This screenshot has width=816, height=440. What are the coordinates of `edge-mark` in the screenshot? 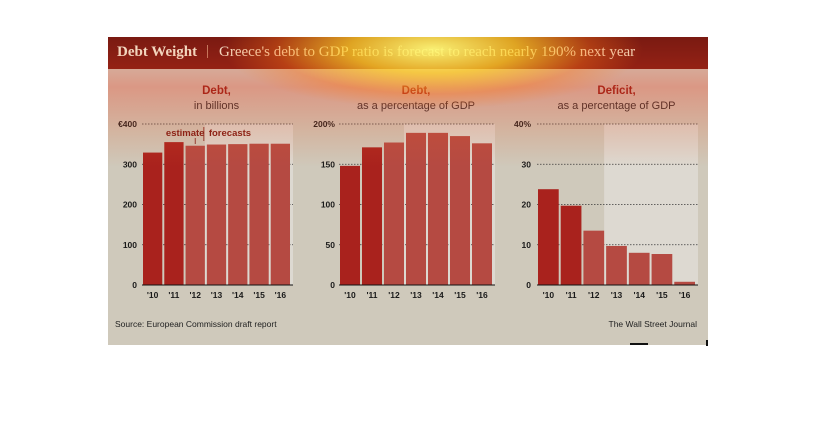 It's located at (639, 344).